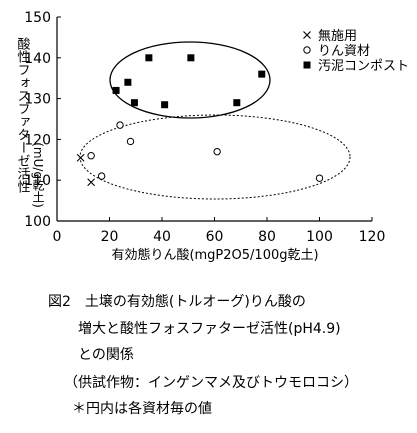 This screenshot has width=417, height=433. What do you see at coordinates (211, 383) in the screenshot?
I see `caption-line: （供試作物：インゲンマメ及びトウモロコシ）` at bounding box center [211, 383].